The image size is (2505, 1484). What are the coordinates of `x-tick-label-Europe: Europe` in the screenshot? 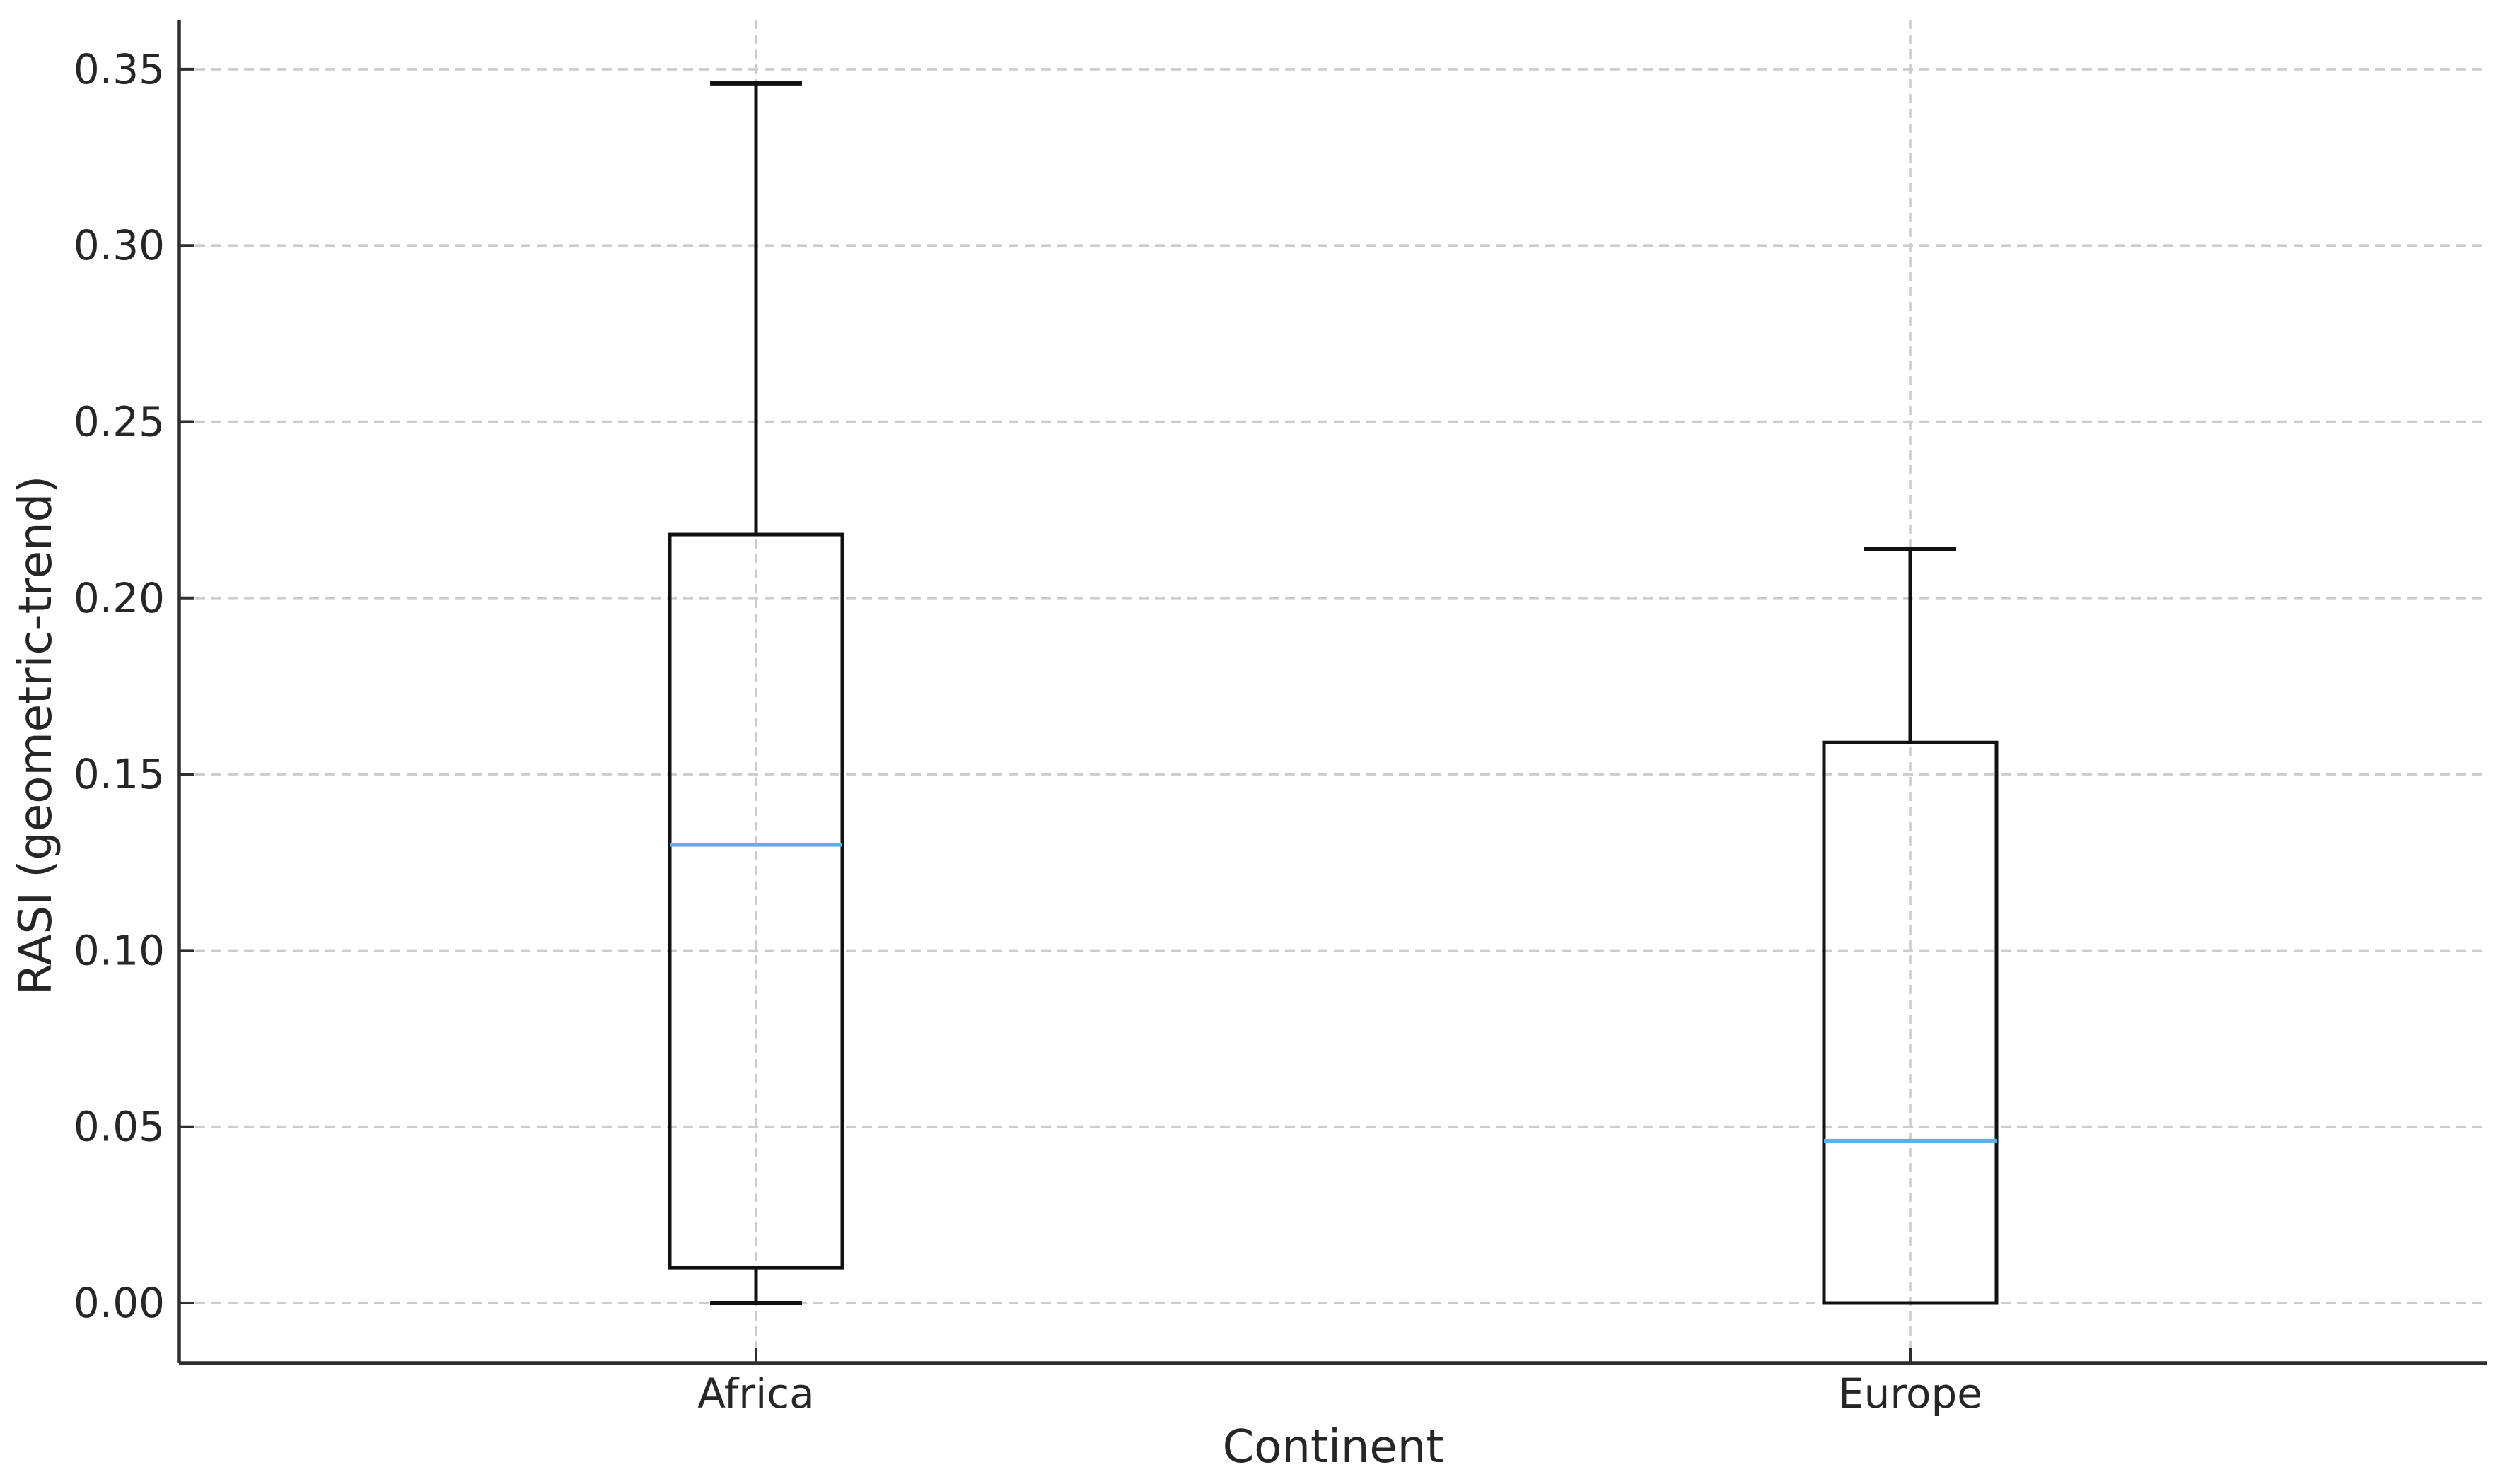 It's located at (1910, 1393).